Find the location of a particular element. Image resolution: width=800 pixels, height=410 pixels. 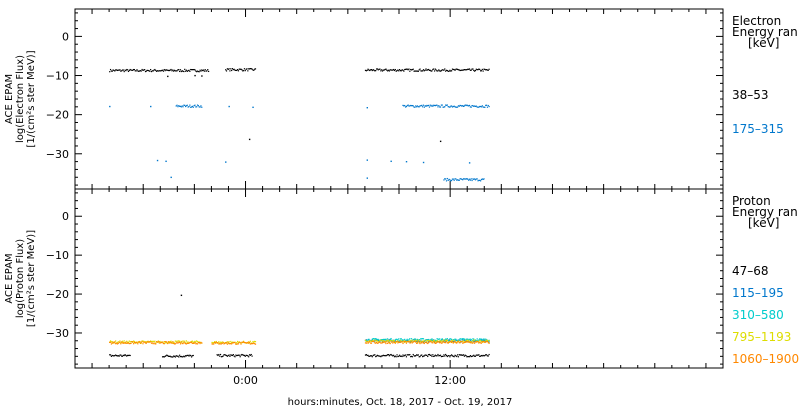

y-tick-label: −30 is located at coordinates (57, 333).